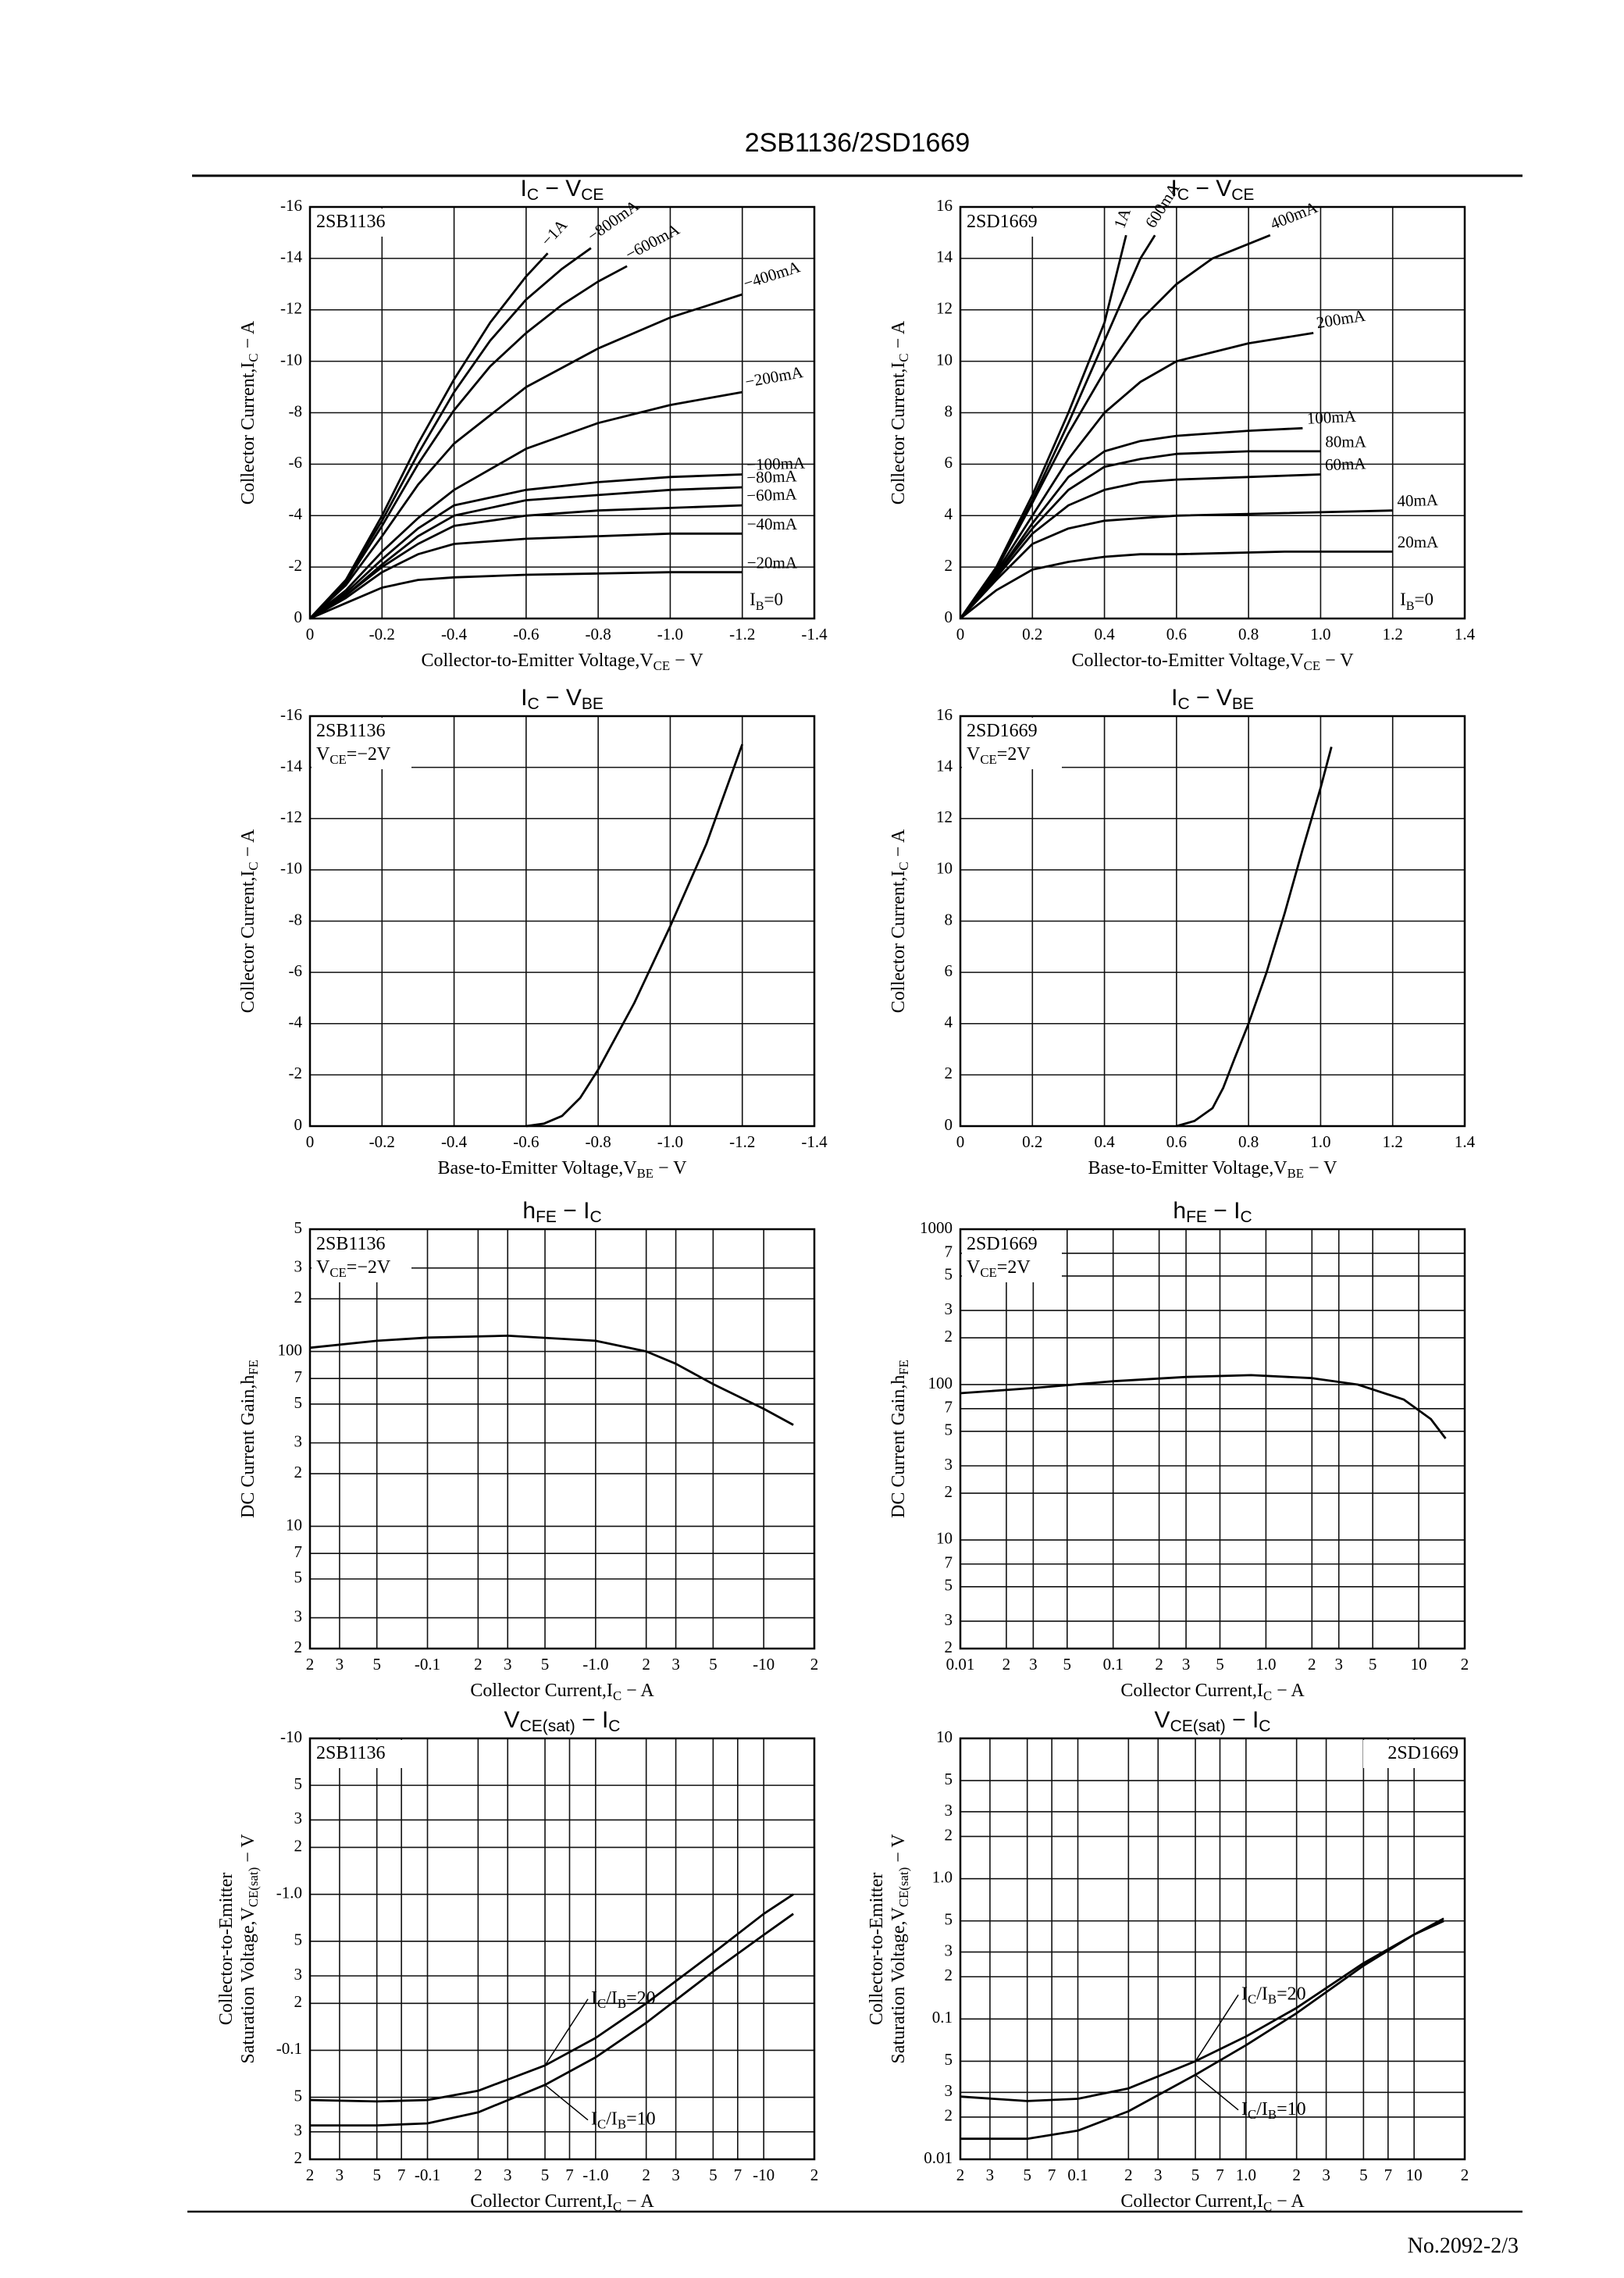 This screenshot has height=2278, width=1624. Describe the element at coordinates (1002, 731) in the screenshot. I see `device-label: 2SD1669` at that location.